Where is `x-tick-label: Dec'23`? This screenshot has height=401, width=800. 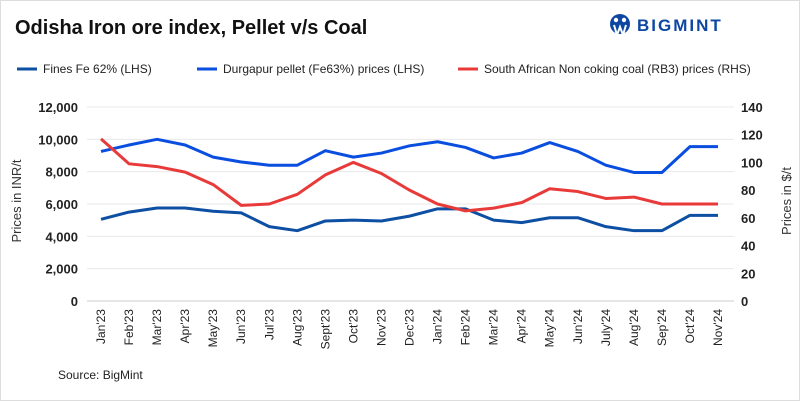 x-tick-label: Dec'23 is located at coordinates (410, 327).